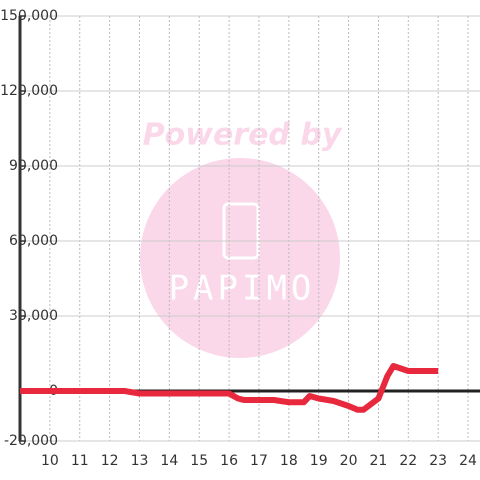 The width and height of the screenshot is (480, 480). Describe the element at coordinates (80, 461) in the screenshot. I see `x-tick-label: 11` at that location.